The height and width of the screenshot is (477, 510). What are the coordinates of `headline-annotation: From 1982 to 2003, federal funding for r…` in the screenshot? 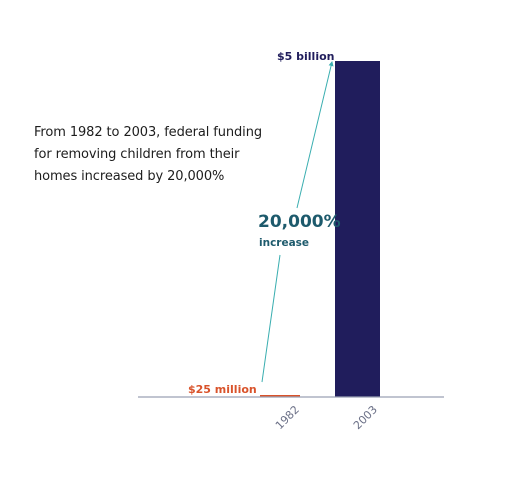 It's located at (164, 155).